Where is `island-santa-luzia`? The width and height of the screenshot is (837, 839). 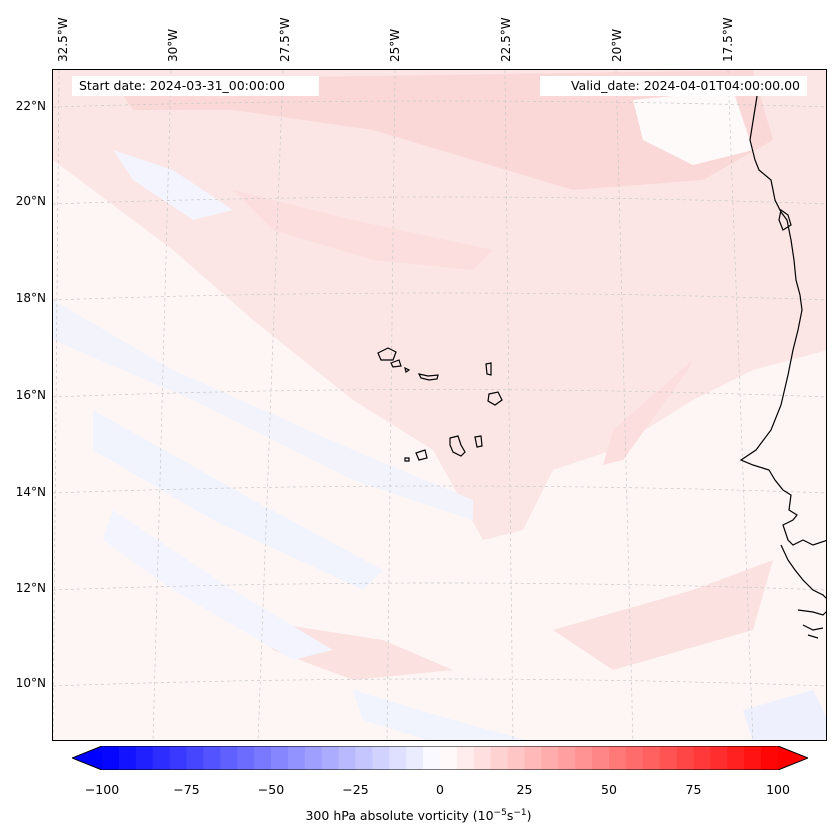
island-santa-luzia is located at coordinates (407, 369).